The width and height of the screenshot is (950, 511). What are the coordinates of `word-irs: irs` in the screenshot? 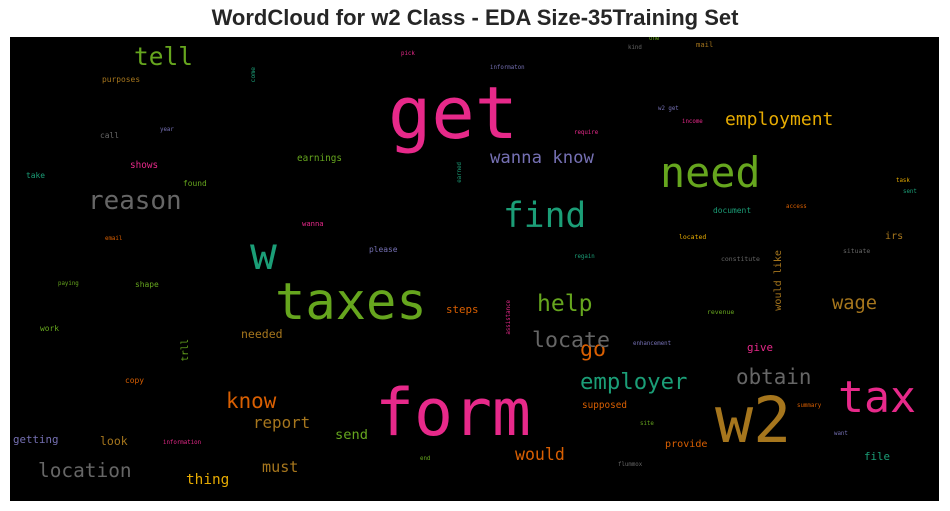 It's located at (894, 236).